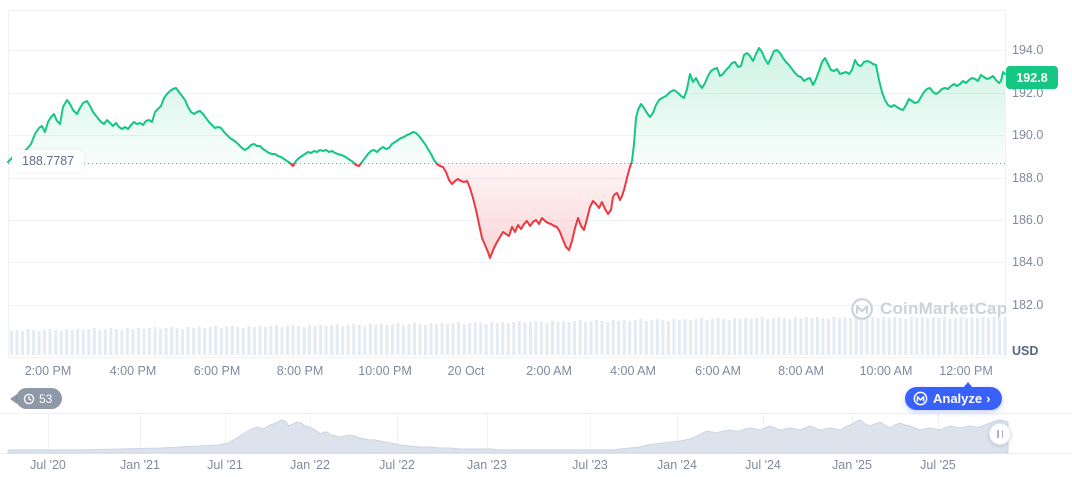 This screenshot has height=477, width=1072. I want to click on price-line-down, so click(320, 211).